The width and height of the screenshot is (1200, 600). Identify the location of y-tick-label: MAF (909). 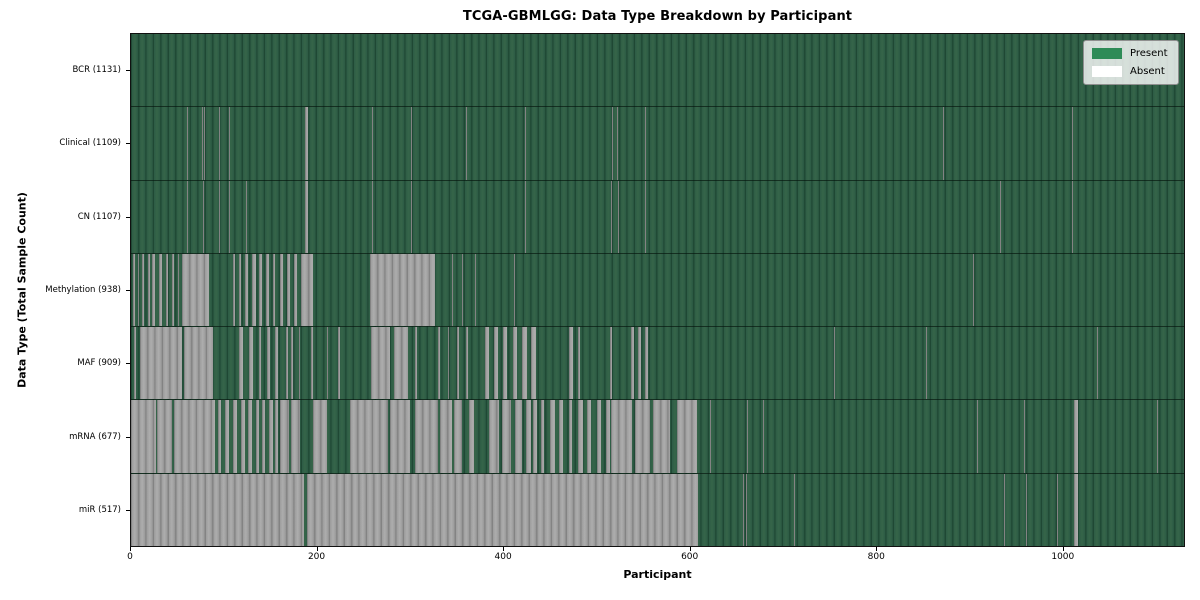
(99, 363).